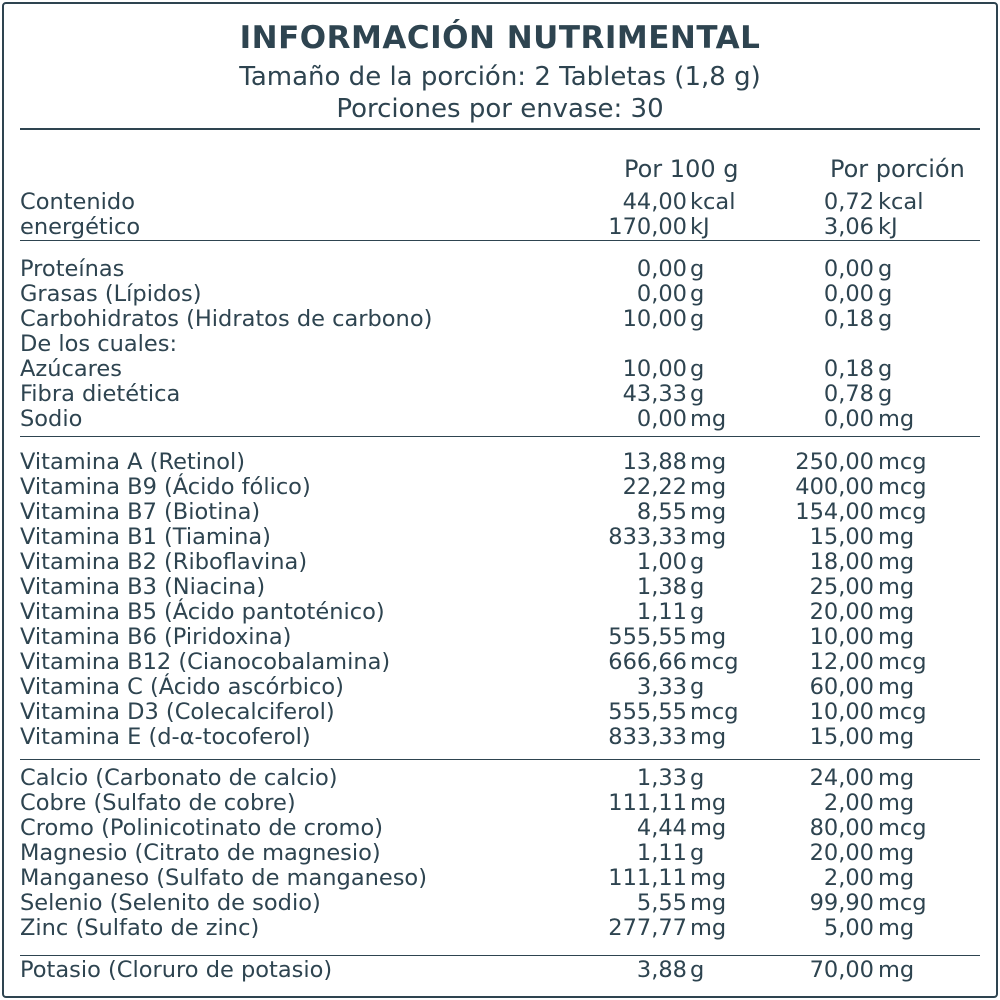 The width and height of the screenshot is (1000, 1000). What do you see at coordinates (72, 269) in the screenshot?
I see `nutrient-label: Proteínas` at bounding box center [72, 269].